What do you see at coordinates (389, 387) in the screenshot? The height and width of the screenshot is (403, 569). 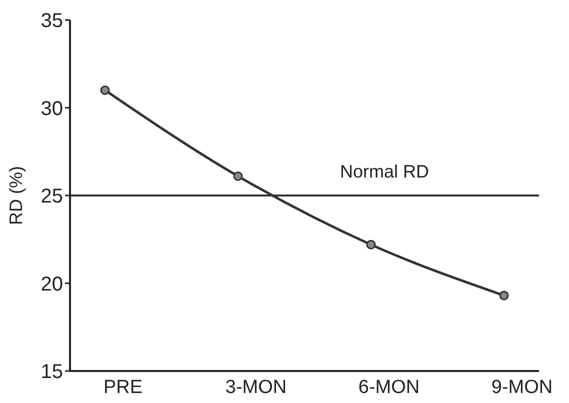 I see `x-tick-label: 6-MON` at bounding box center [389, 387].